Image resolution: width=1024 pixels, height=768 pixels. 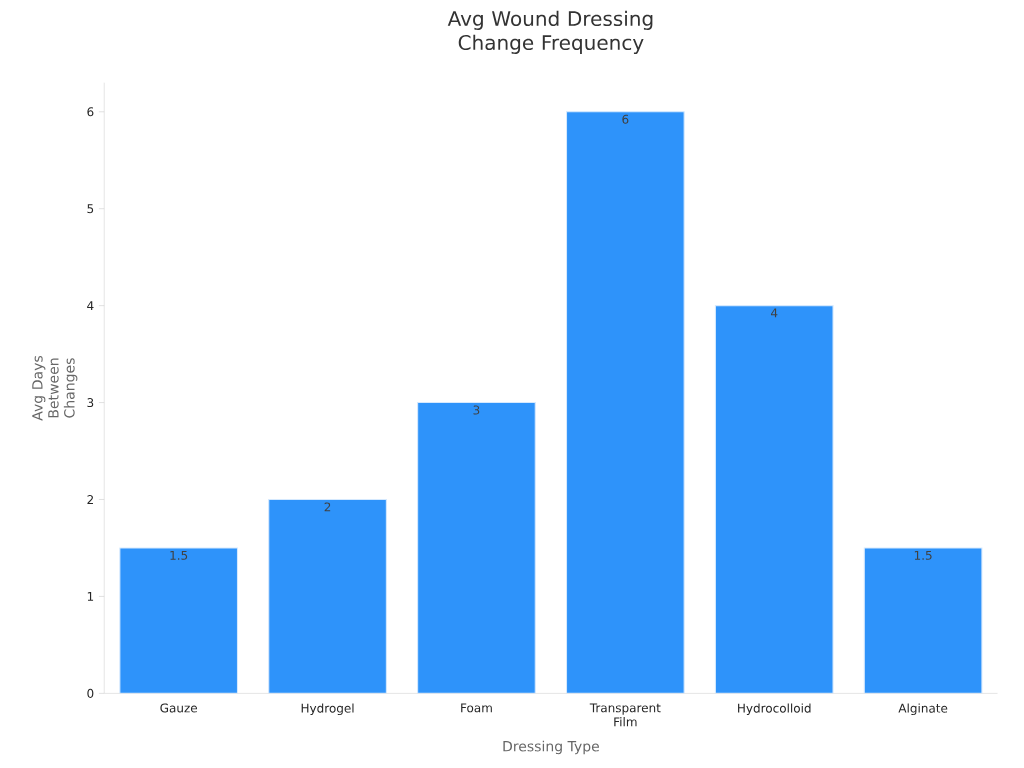 What do you see at coordinates (90, 112) in the screenshot?
I see `y-tick-label: 6` at bounding box center [90, 112].